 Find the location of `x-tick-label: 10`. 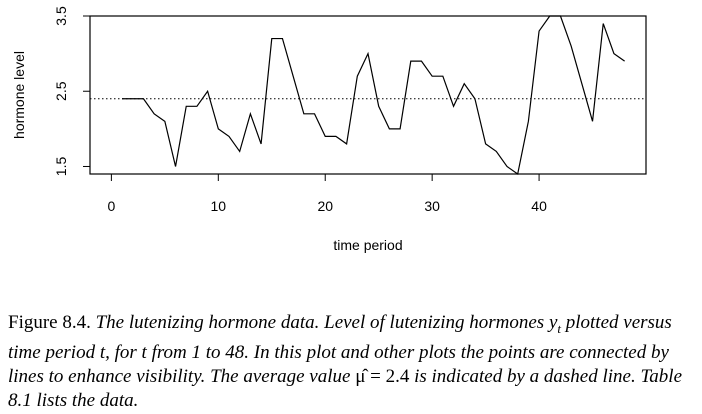

x-tick-label: 10 is located at coordinates (219, 206).